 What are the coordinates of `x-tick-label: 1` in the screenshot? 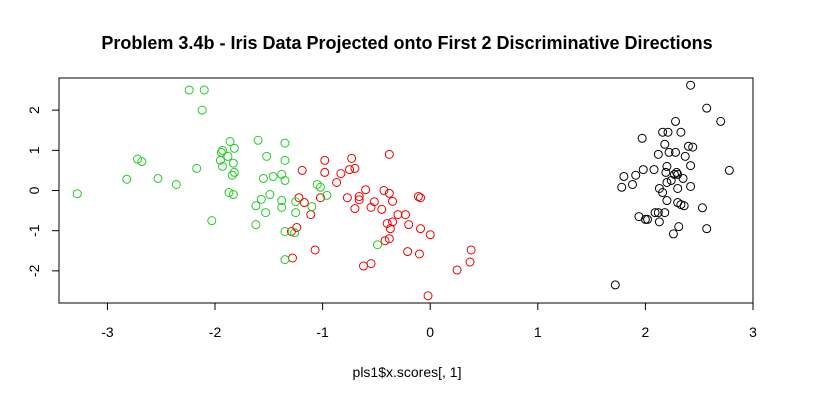 It's located at (538, 332).